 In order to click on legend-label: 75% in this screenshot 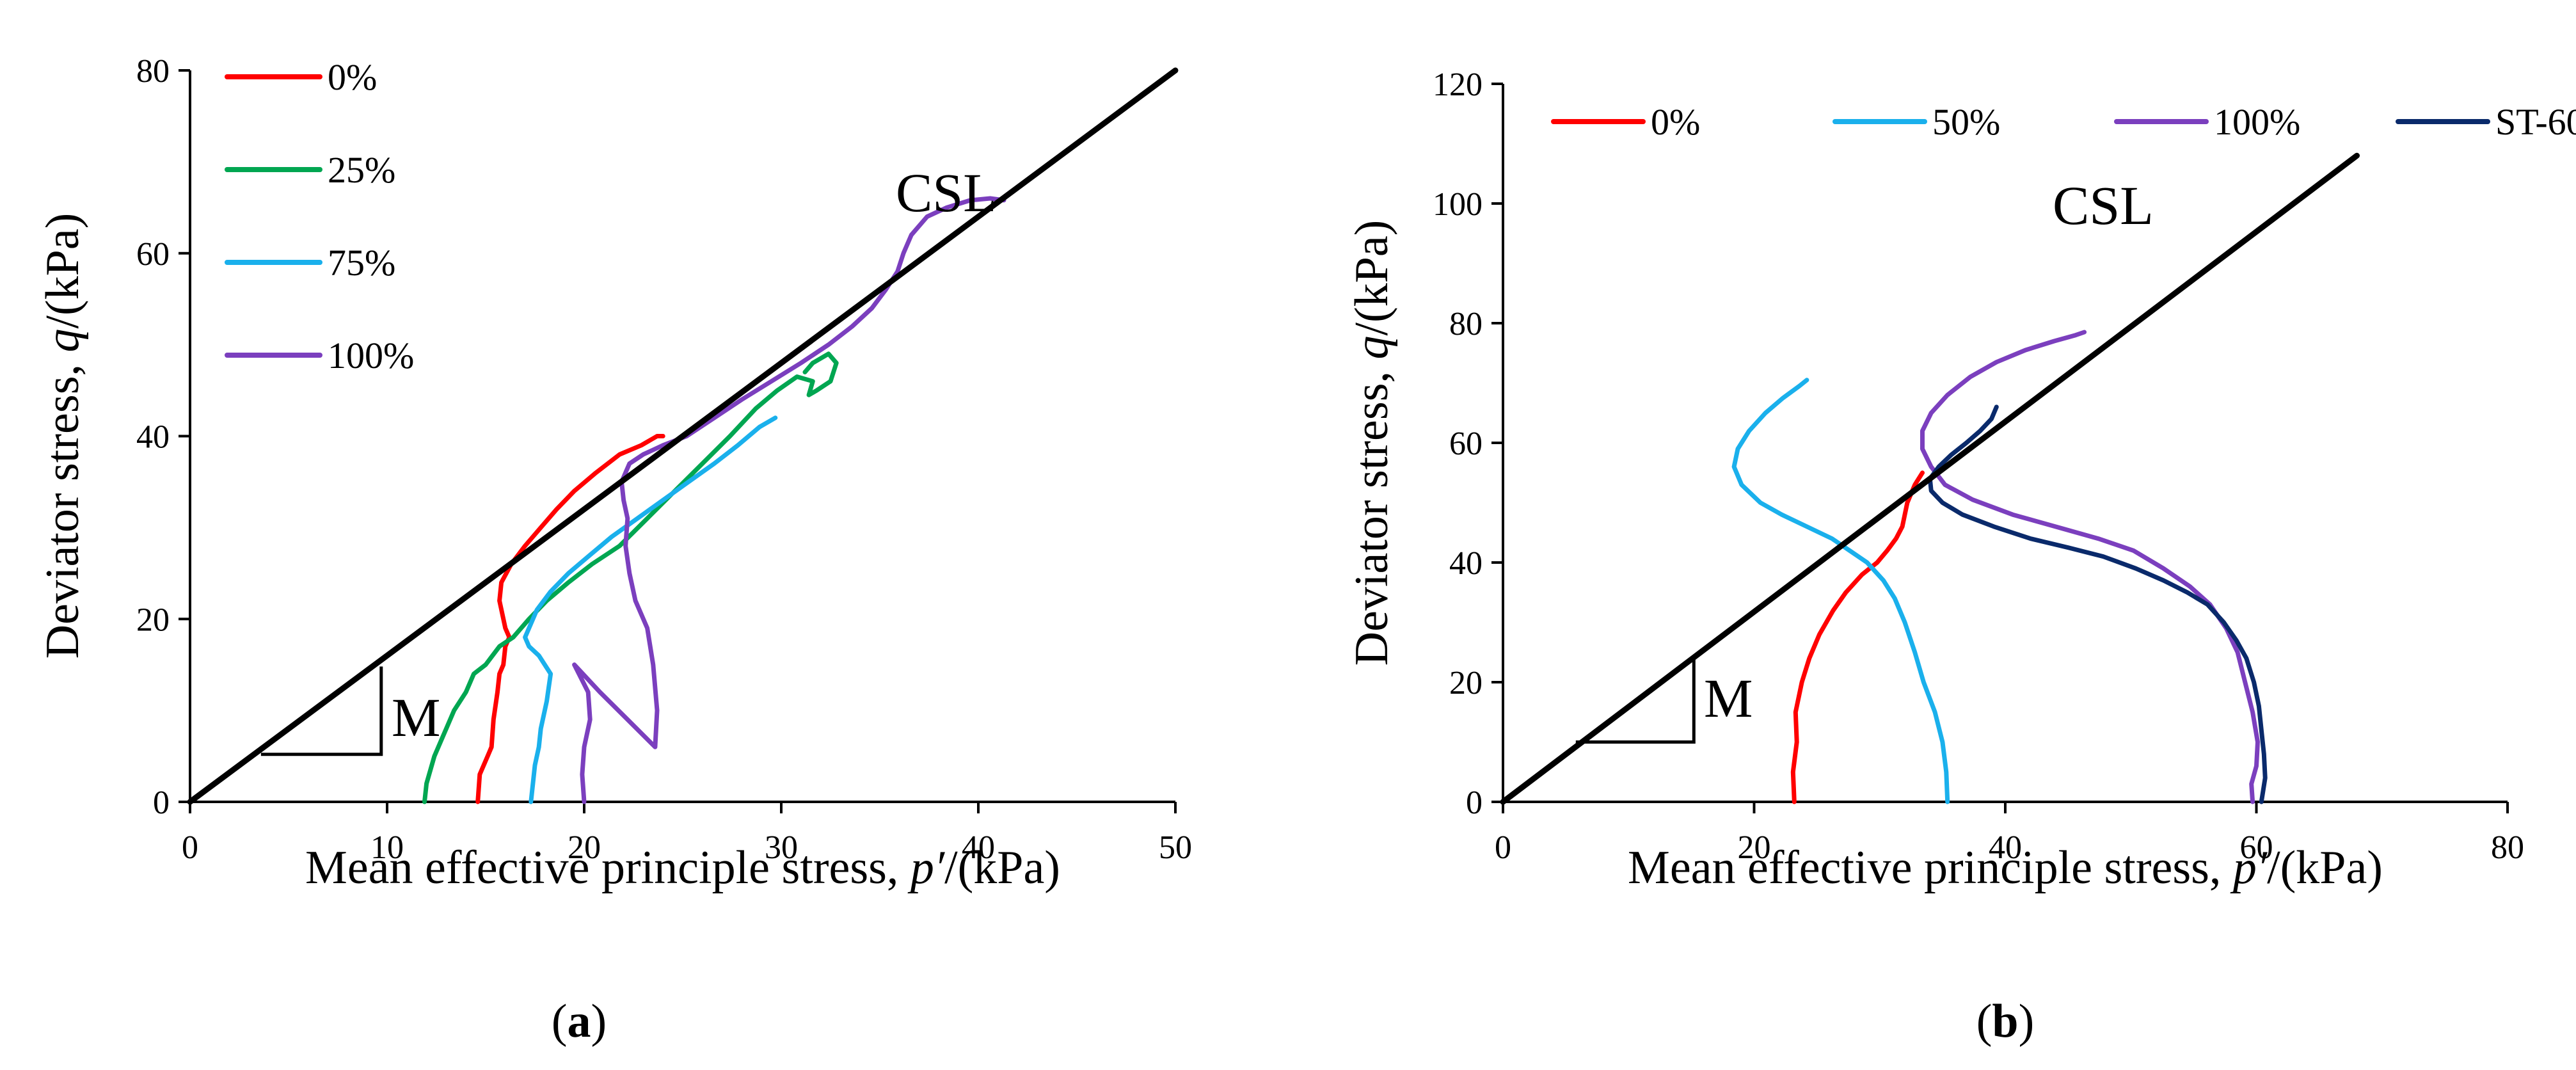, I will do `click(362, 262)`.